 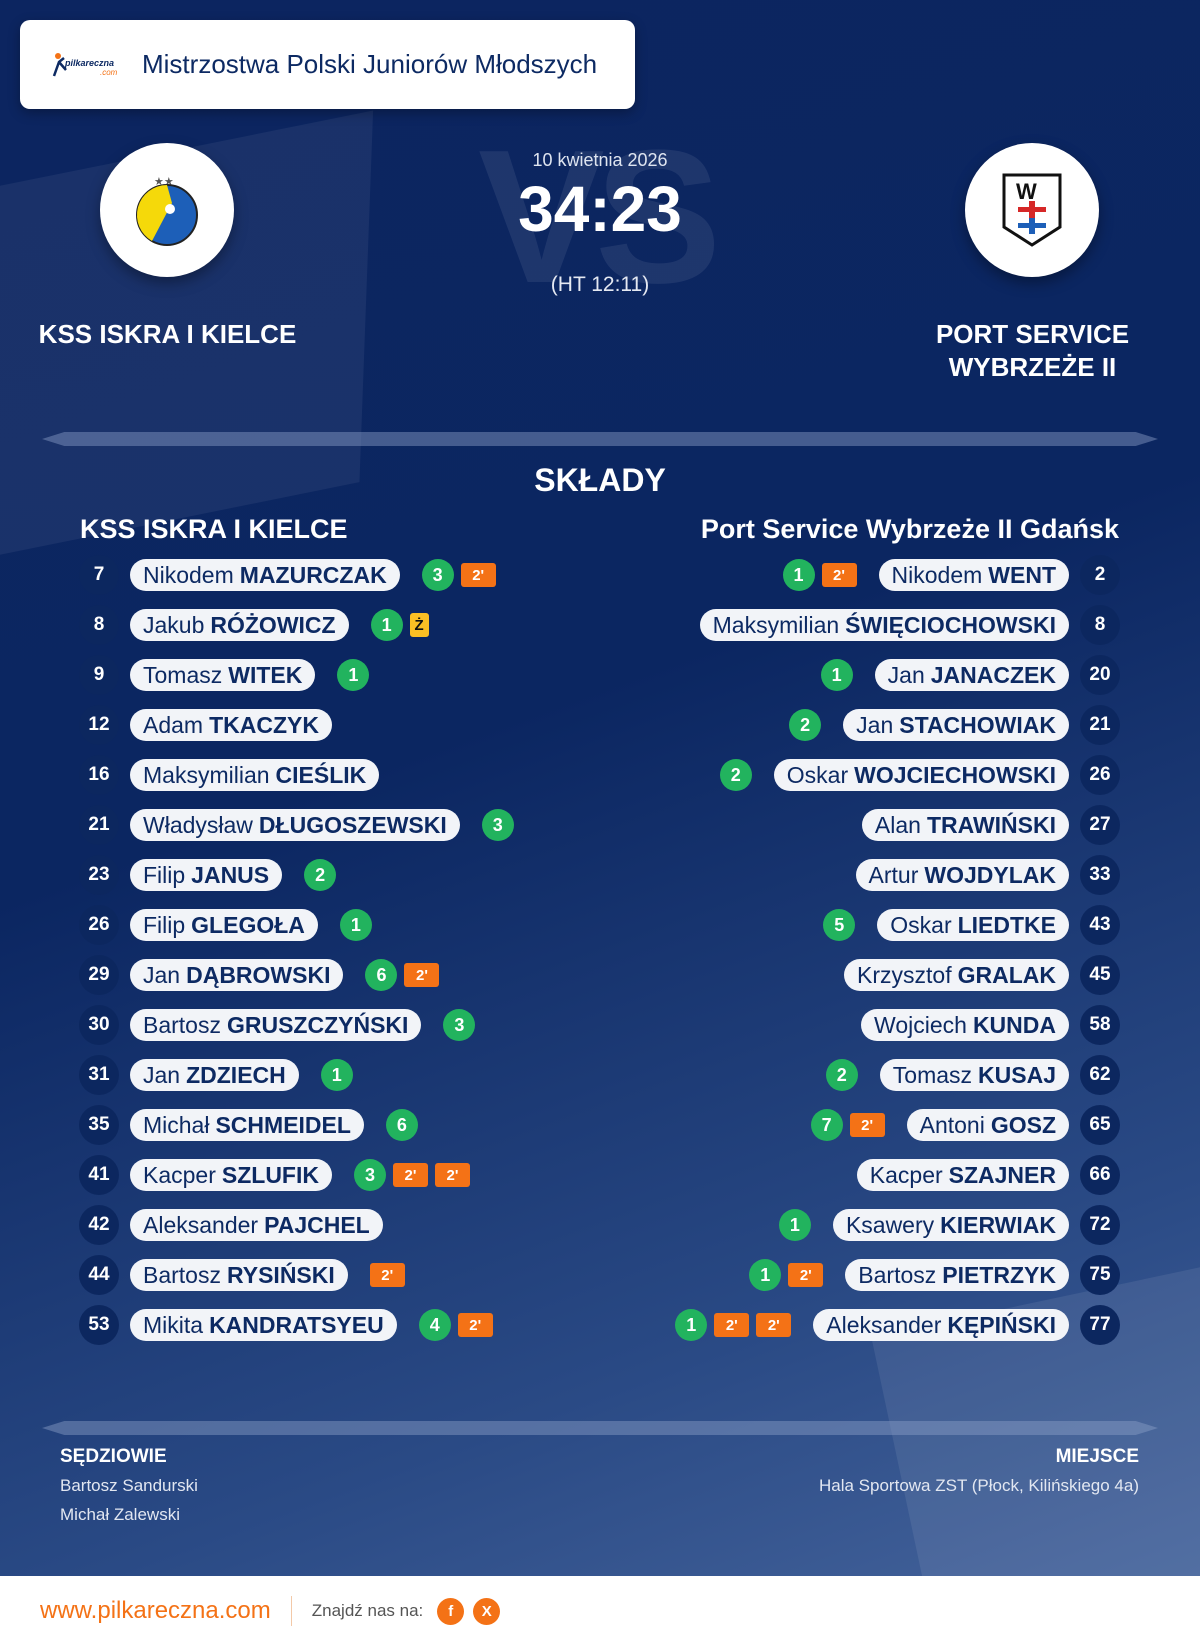 I want to click on competition-title: Mistrzostwa Polski Juniorów Młodszych, so click(x=370, y=64).